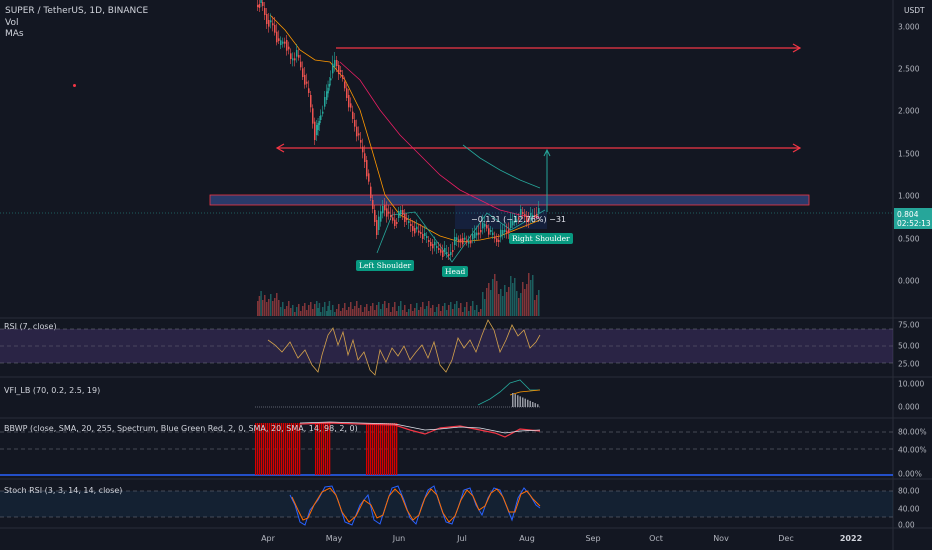  Describe the element at coordinates (909, 196) in the screenshot. I see `price-tick: 1.000` at that location.